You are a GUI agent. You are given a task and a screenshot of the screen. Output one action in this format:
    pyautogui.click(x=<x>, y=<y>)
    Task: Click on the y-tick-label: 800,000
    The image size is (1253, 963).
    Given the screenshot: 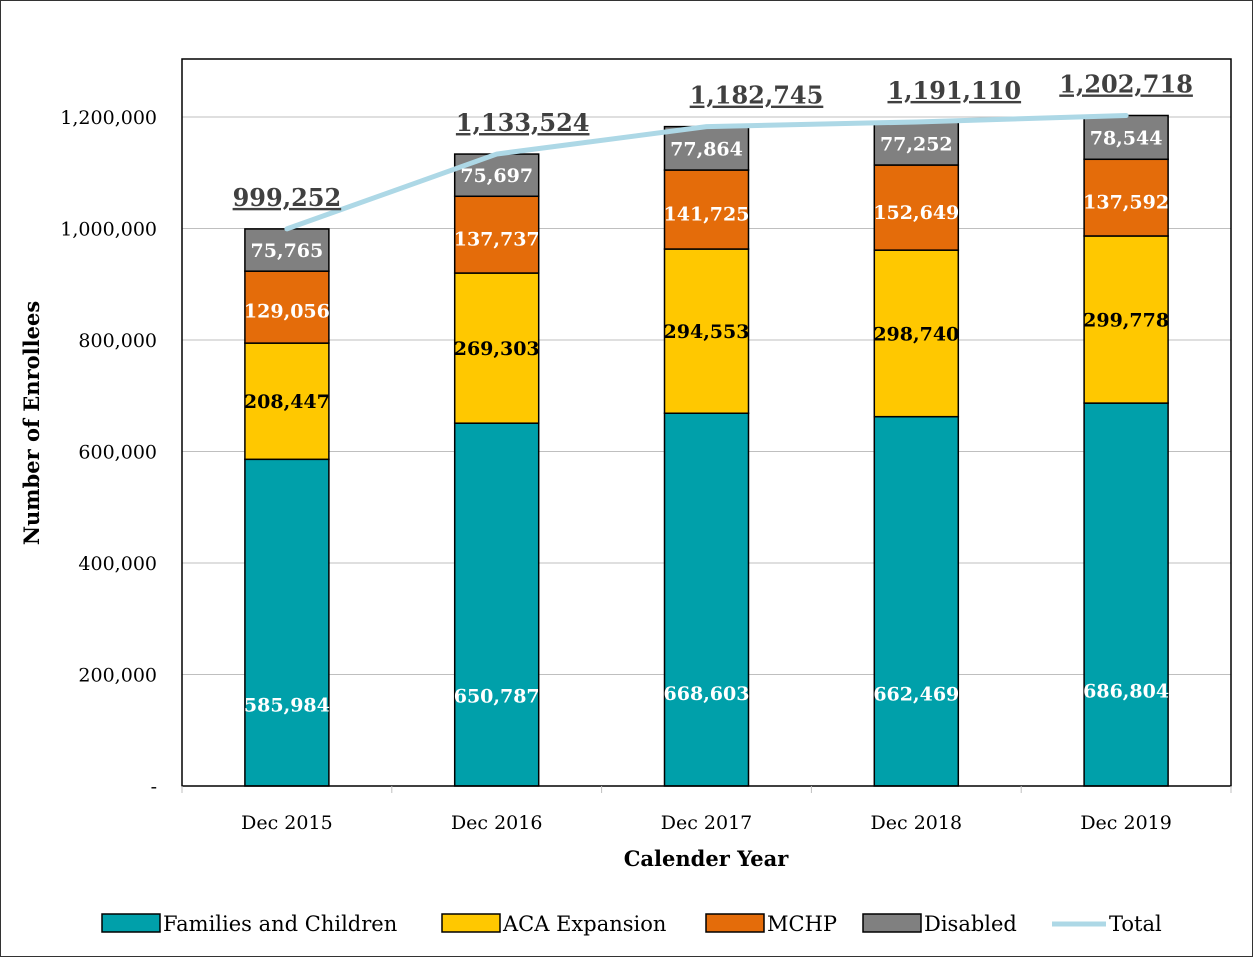 What is the action you would take?
    pyautogui.click(x=117, y=341)
    